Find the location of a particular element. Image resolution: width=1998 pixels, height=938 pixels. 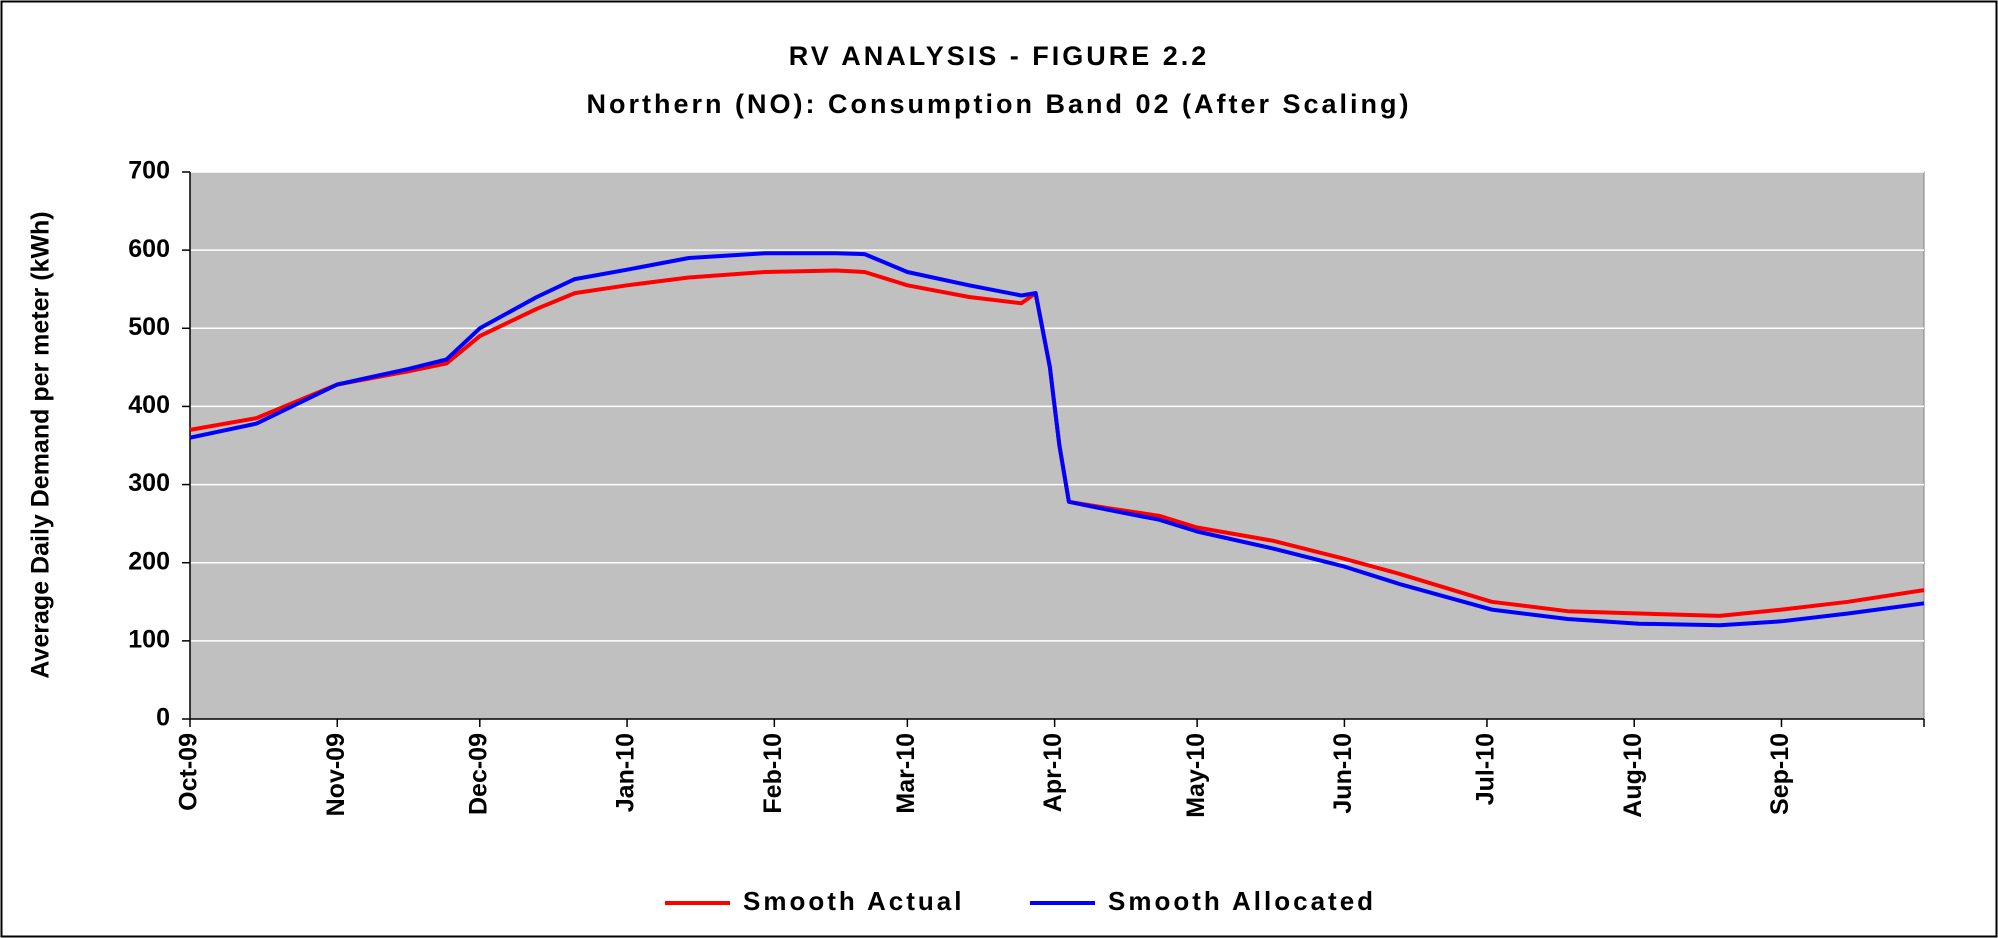

y-tick-label: 700 is located at coordinates (149, 171).